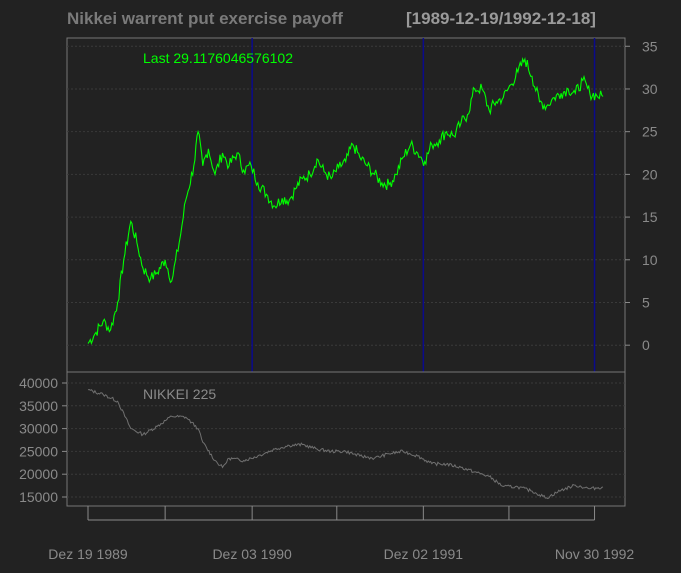 The image size is (681, 573). What do you see at coordinates (43, 440) in the screenshot?
I see `lower-y-axis: 40000 35000 30000 25000 20000 15000` at bounding box center [43, 440].